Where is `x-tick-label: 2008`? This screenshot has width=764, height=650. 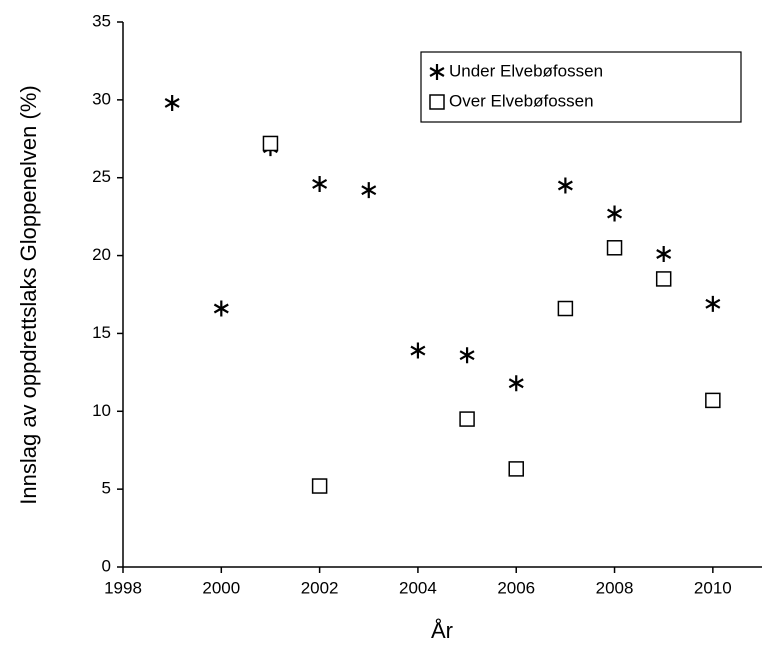
x-tick-label: 2008 is located at coordinates (615, 587).